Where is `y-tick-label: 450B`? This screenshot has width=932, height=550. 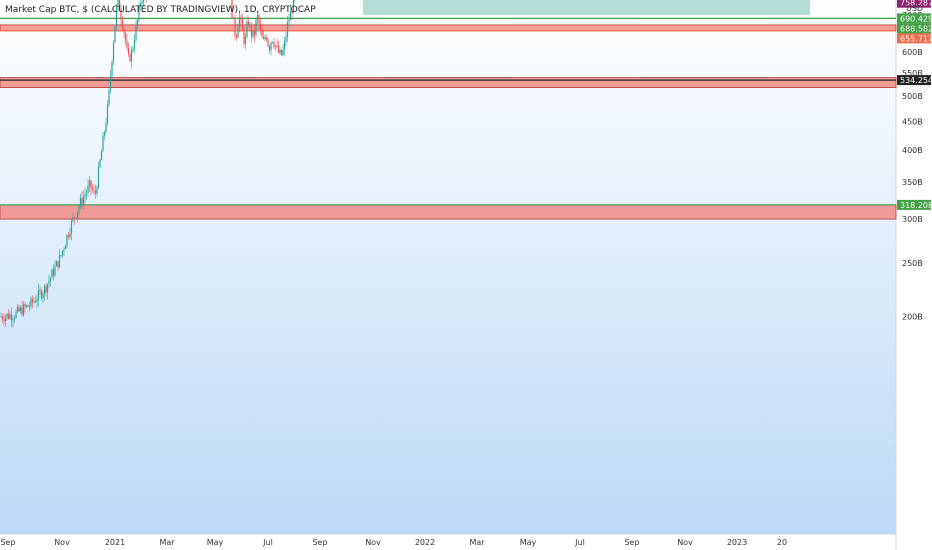
y-tick-label: 450B is located at coordinates (912, 122).